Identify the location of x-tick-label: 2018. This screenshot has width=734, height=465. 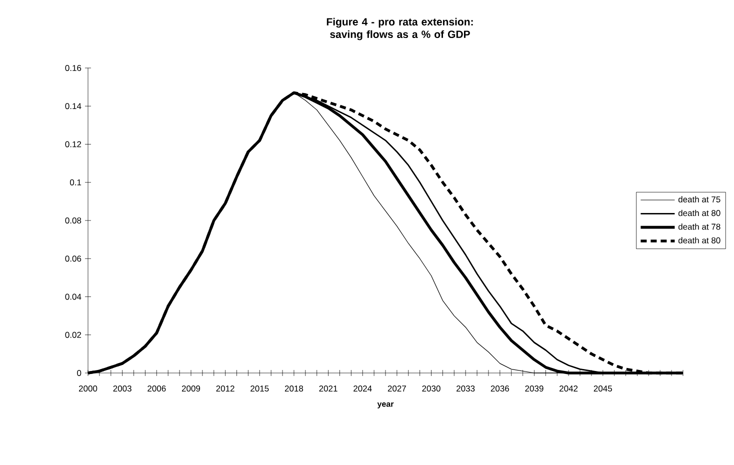
(294, 389).